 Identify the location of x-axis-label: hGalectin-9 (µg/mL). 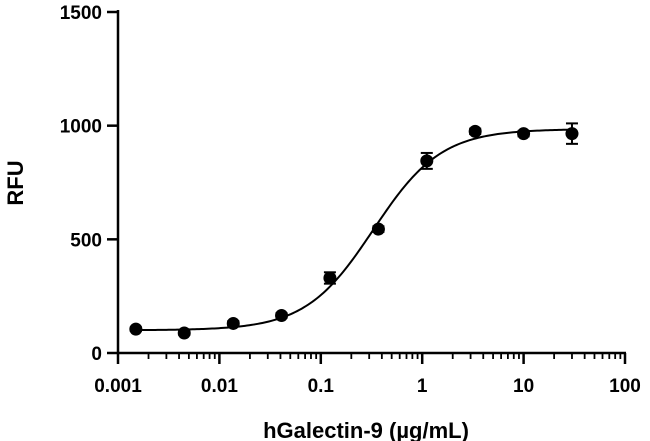
(366, 429).